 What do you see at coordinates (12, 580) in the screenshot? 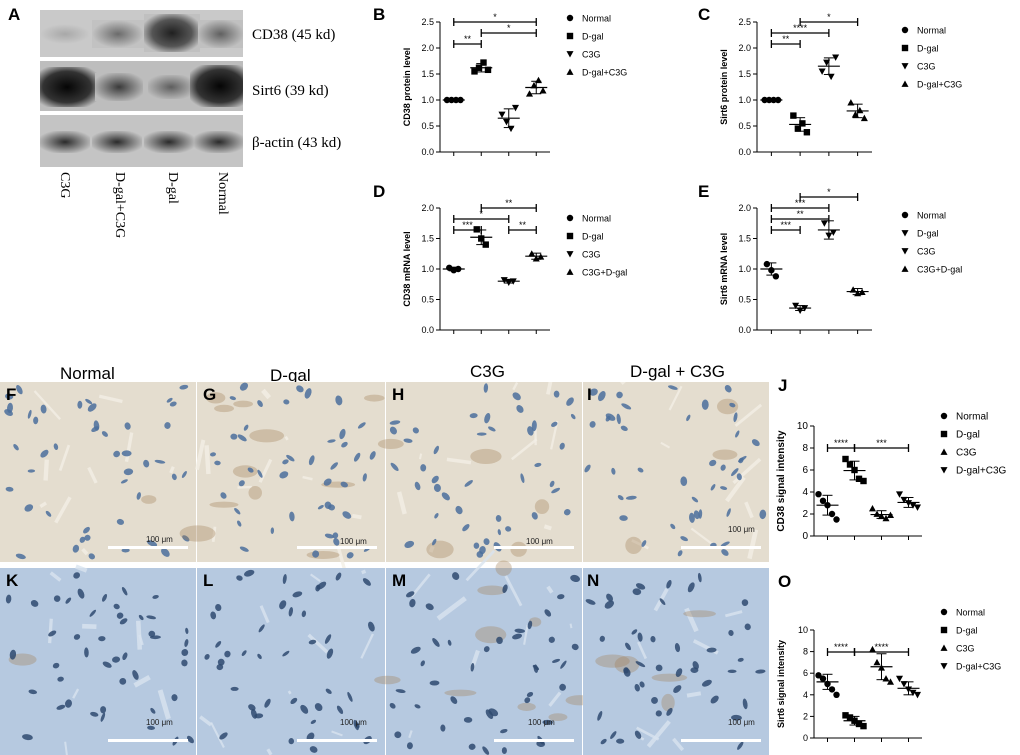
I see `panel-letter-k: K` at bounding box center [12, 580].